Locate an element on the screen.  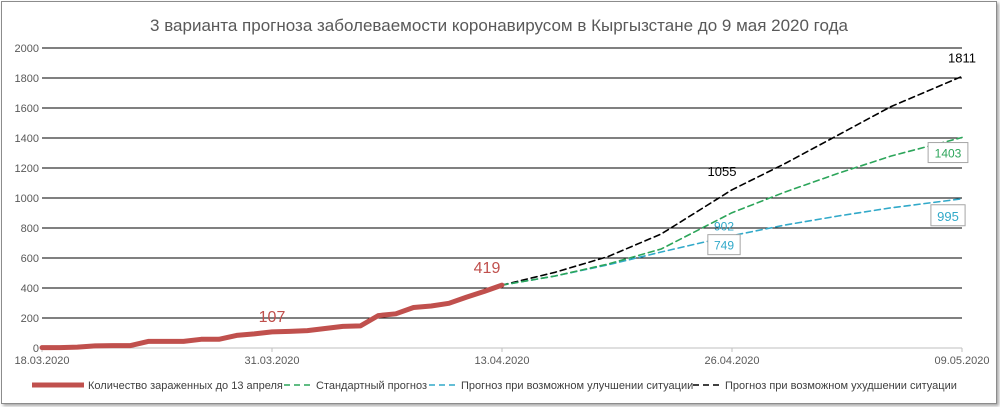
x-tick-label: 09.05.2020 is located at coordinates (961, 361).